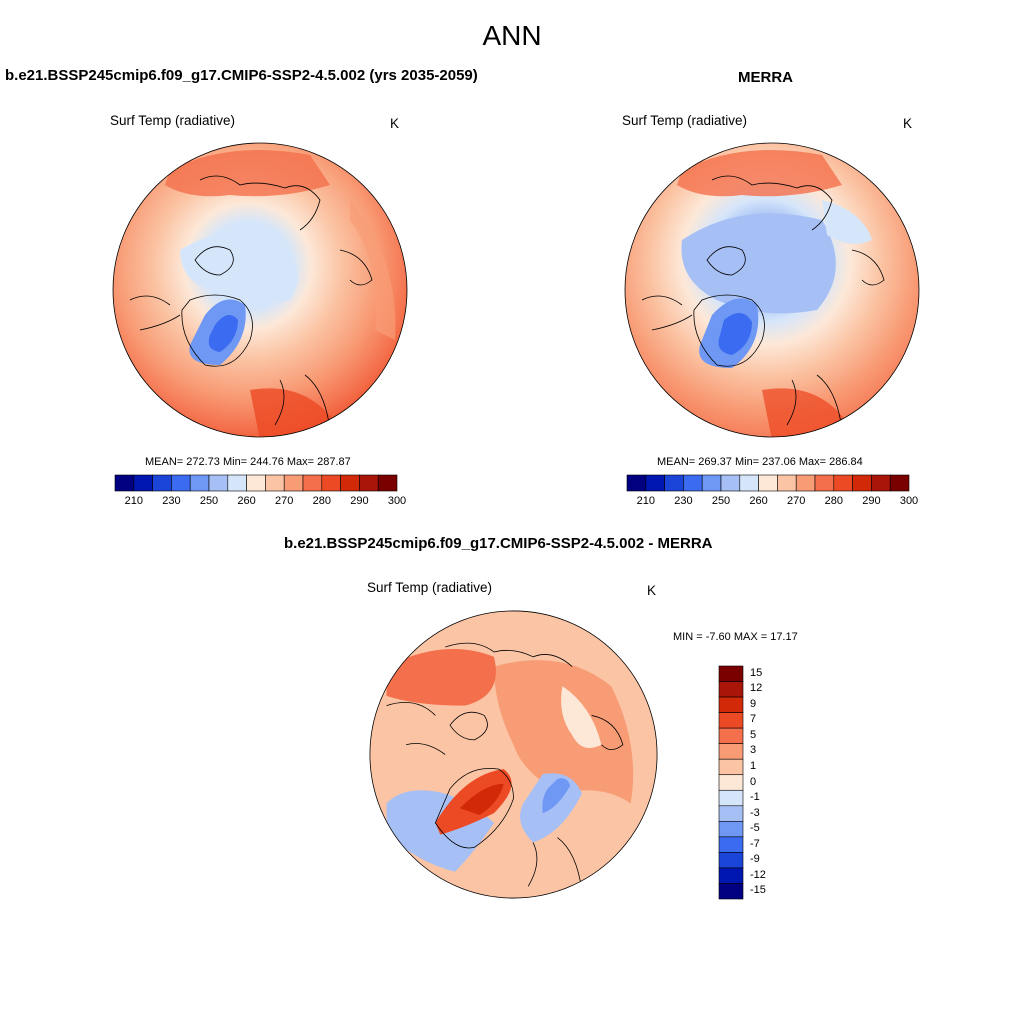  I want to click on obs-colorbar-tick-label: 230, so click(683, 501).